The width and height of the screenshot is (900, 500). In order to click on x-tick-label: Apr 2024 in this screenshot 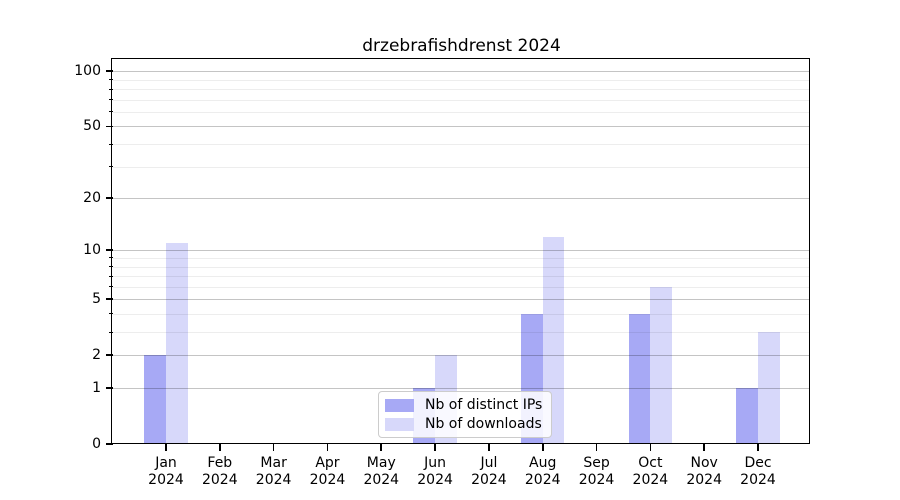, I will do `click(327, 472)`.